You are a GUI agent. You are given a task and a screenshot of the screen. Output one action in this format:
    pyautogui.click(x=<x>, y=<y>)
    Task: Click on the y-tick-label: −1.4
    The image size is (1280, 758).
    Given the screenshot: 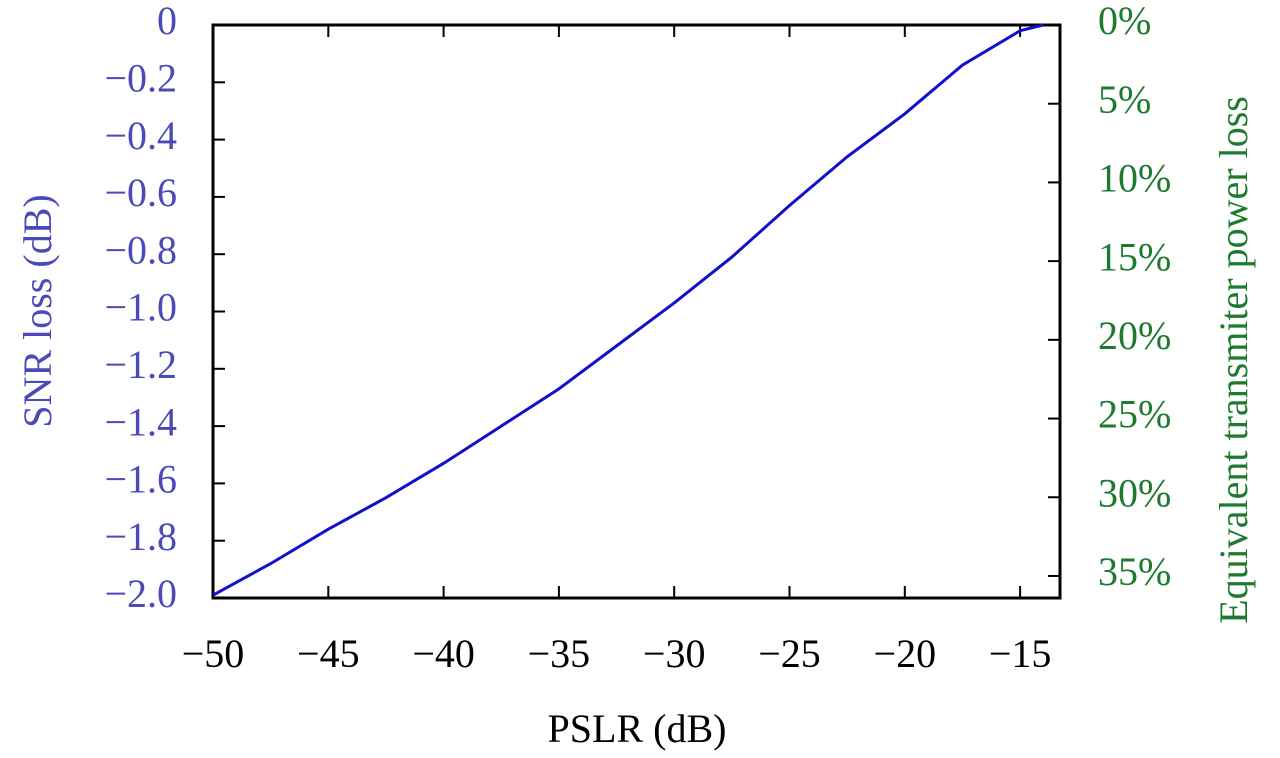 What is the action you would take?
    pyautogui.click(x=140, y=421)
    